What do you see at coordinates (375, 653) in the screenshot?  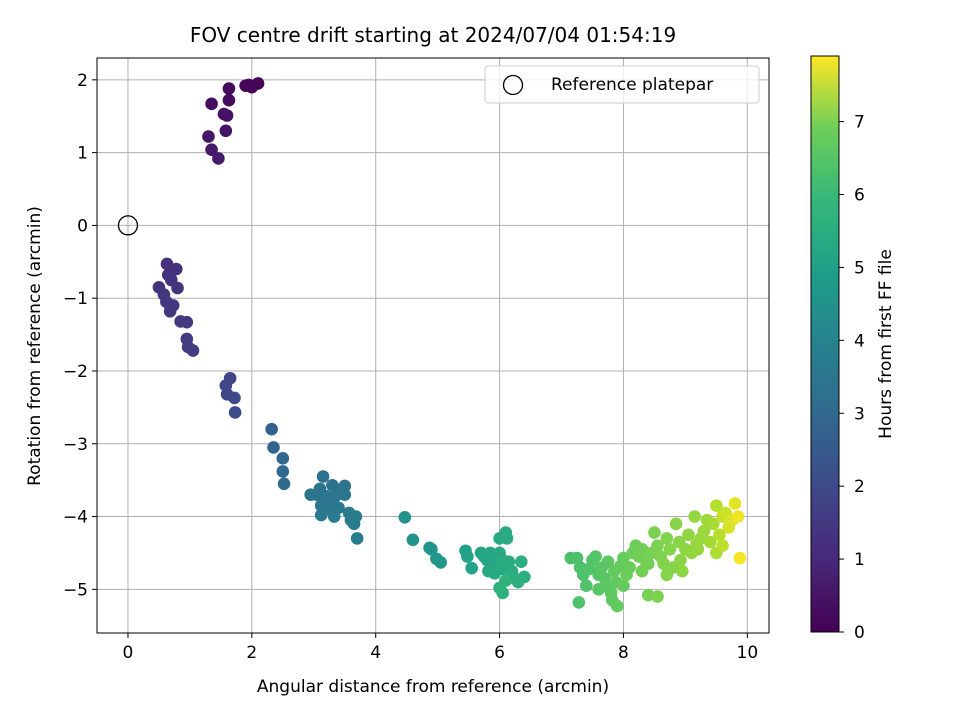 I see `x-tick-label: 4` at bounding box center [375, 653].